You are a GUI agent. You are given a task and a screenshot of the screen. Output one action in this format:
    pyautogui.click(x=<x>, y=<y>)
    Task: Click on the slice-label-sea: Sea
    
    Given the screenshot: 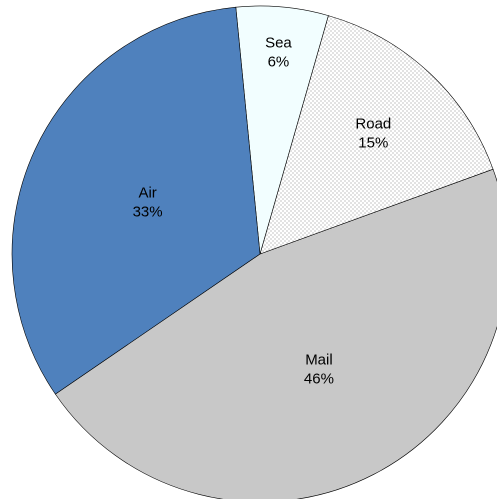 What is the action you would take?
    pyautogui.click(x=278, y=42)
    